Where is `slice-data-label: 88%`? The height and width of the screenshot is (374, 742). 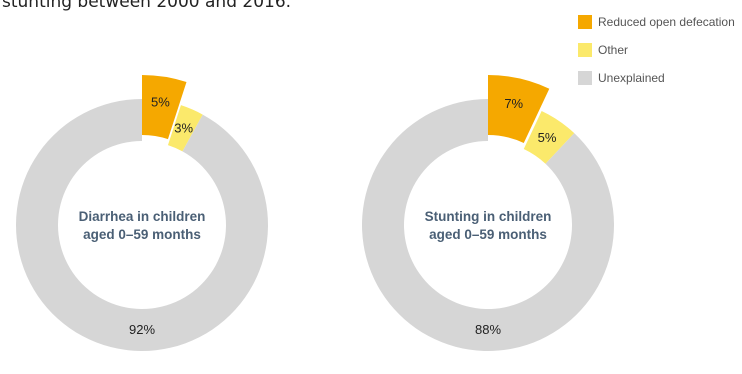
slice-data-label: 88% is located at coordinates (488, 329).